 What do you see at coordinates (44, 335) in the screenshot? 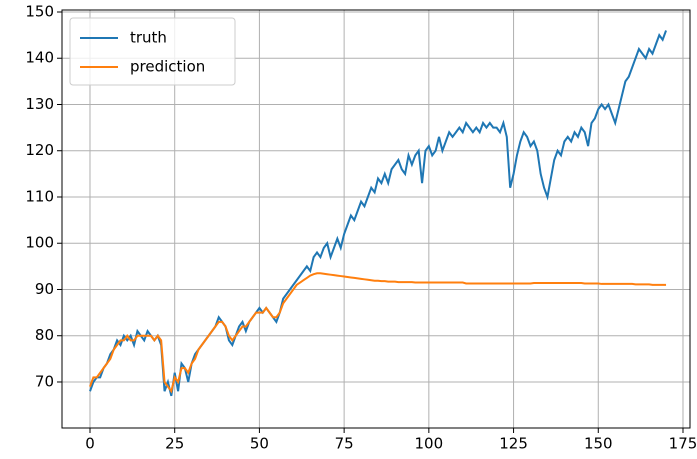
I see `y-tick-label: 80` at bounding box center [44, 335].